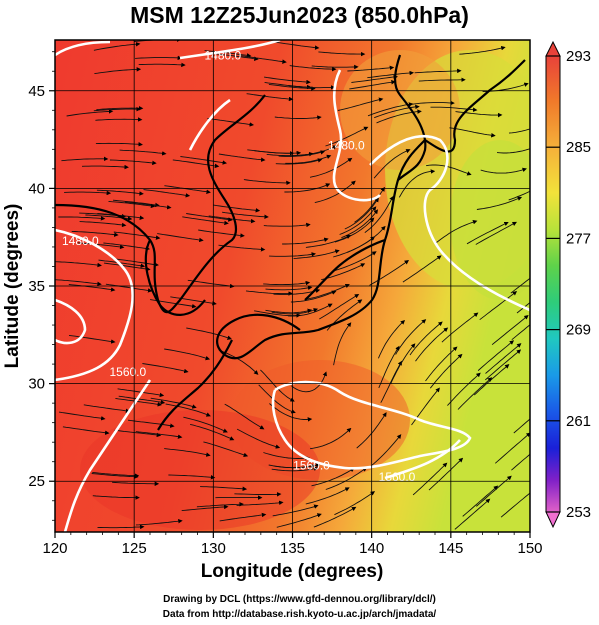 The width and height of the screenshot is (599, 625). What do you see at coordinates (36, 481) in the screenshot?
I see `y-tick-label: 25` at bounding box center [36, 481].